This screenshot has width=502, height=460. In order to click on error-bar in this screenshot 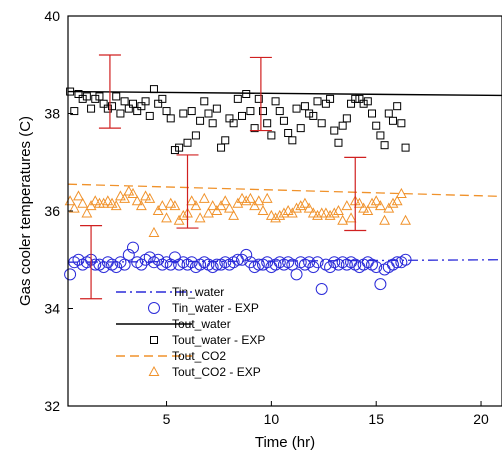, I will do `click(109, 91)`.